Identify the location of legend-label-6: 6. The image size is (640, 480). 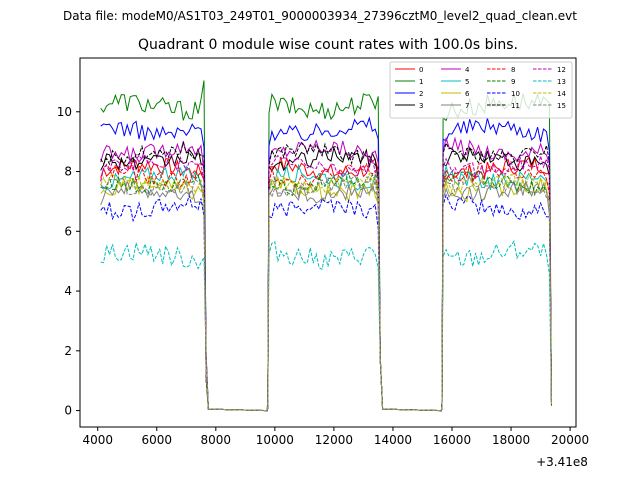
(467, 94).